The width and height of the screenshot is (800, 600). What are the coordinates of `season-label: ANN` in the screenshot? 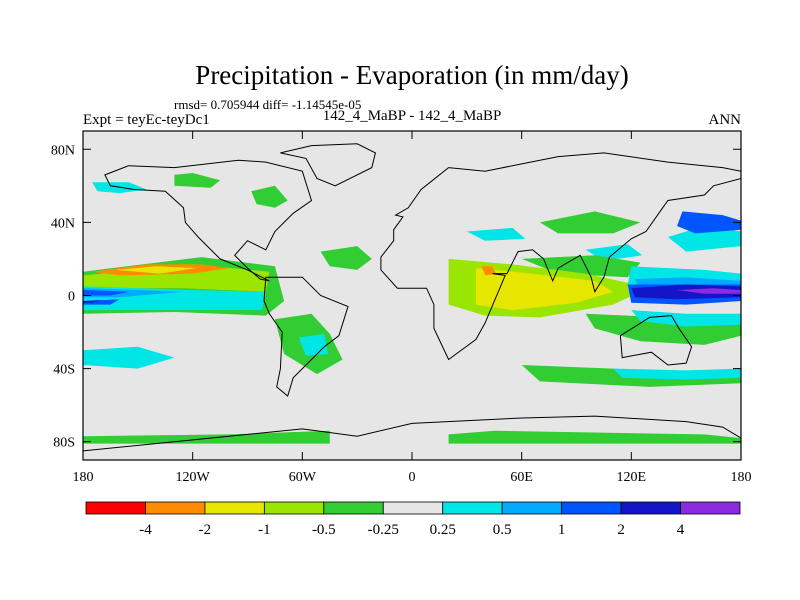 It's located at (725, 120).